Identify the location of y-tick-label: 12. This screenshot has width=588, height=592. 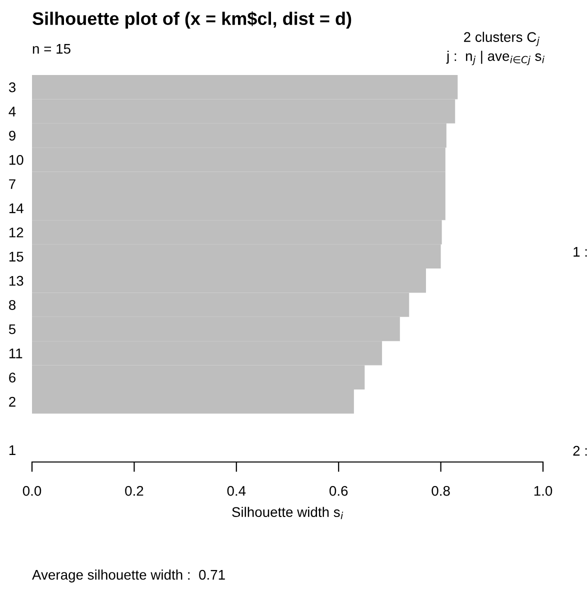
(16, 233).